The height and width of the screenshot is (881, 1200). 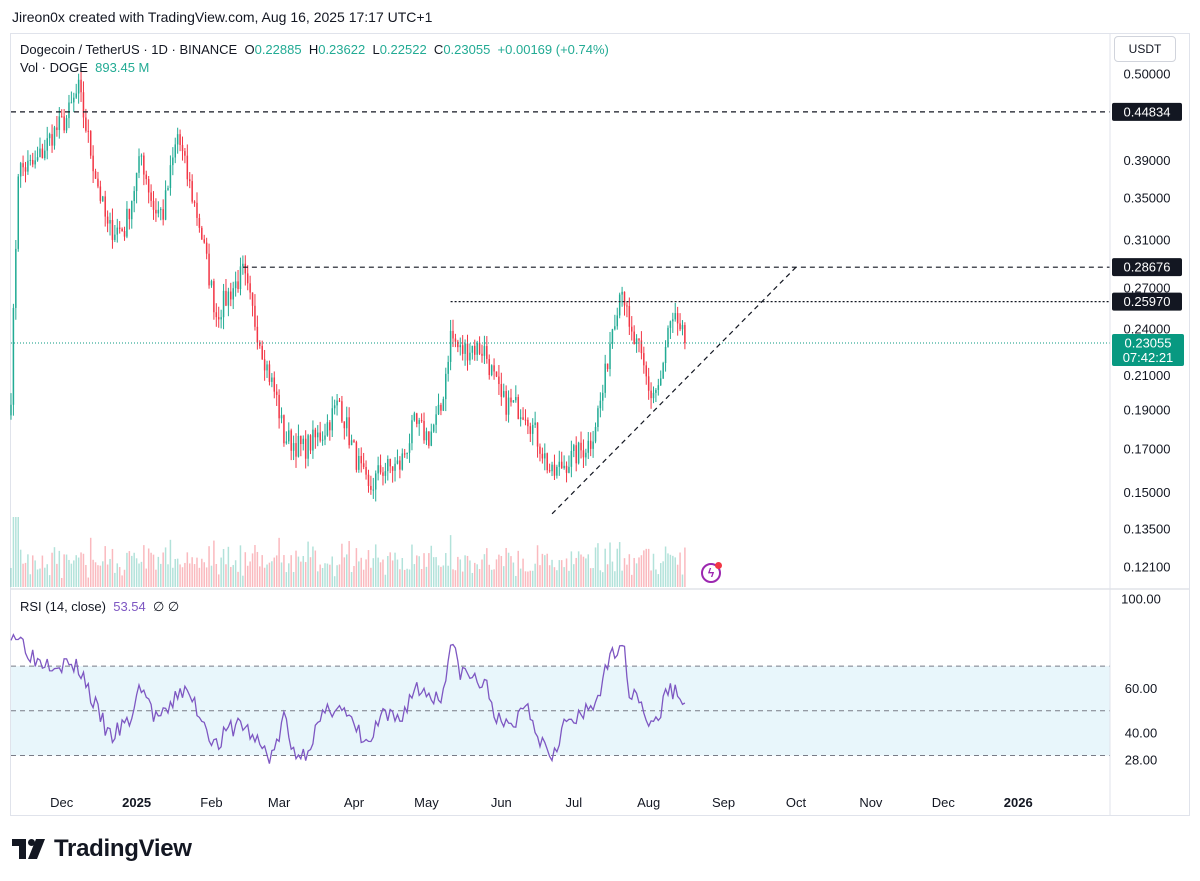 What do you see at coordinates (54, 67) in the screenshot?
I see `volume-label: Vol · DOGE` at bounding box center [54, 67].